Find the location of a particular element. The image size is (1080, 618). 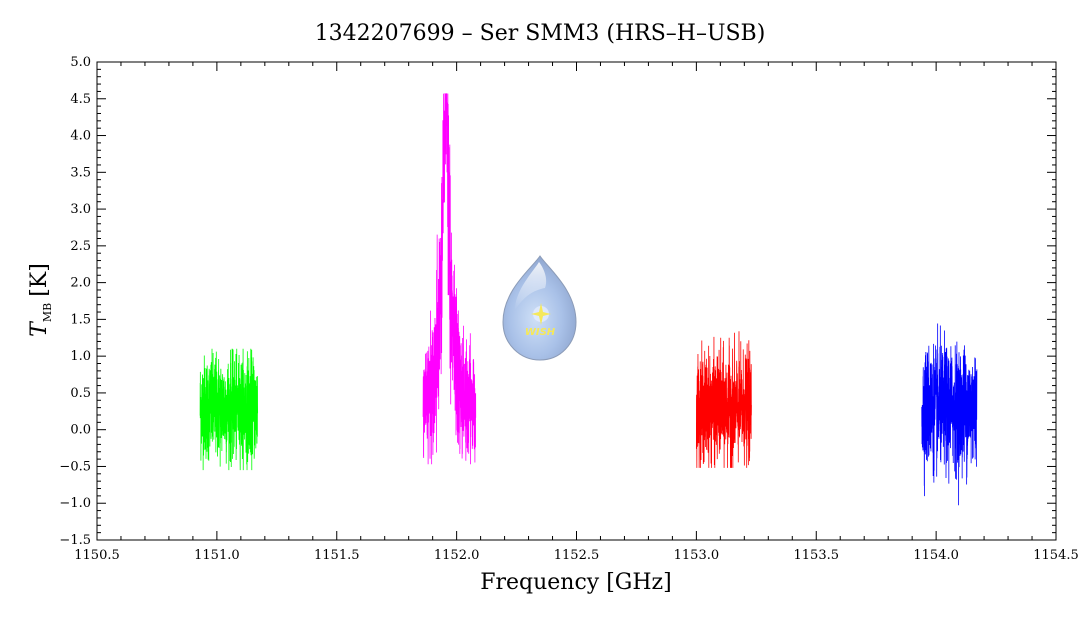

y-tick-label: 1.0 is located at coordinates (80, 356).